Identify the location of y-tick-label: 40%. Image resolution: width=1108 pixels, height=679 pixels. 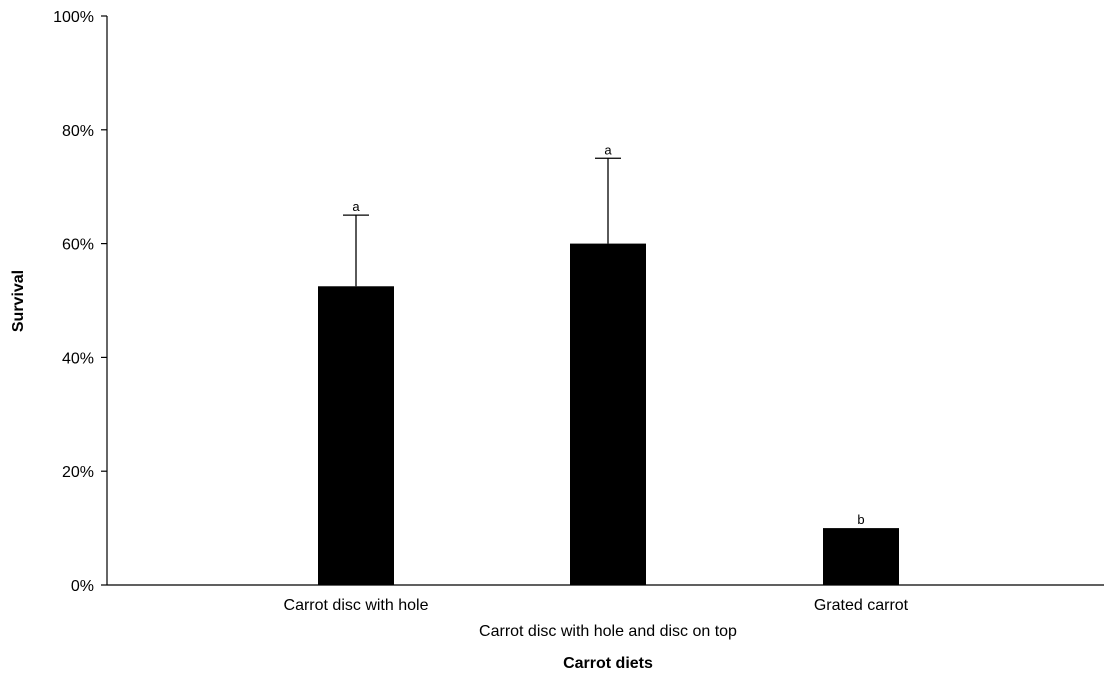
(78, 358).